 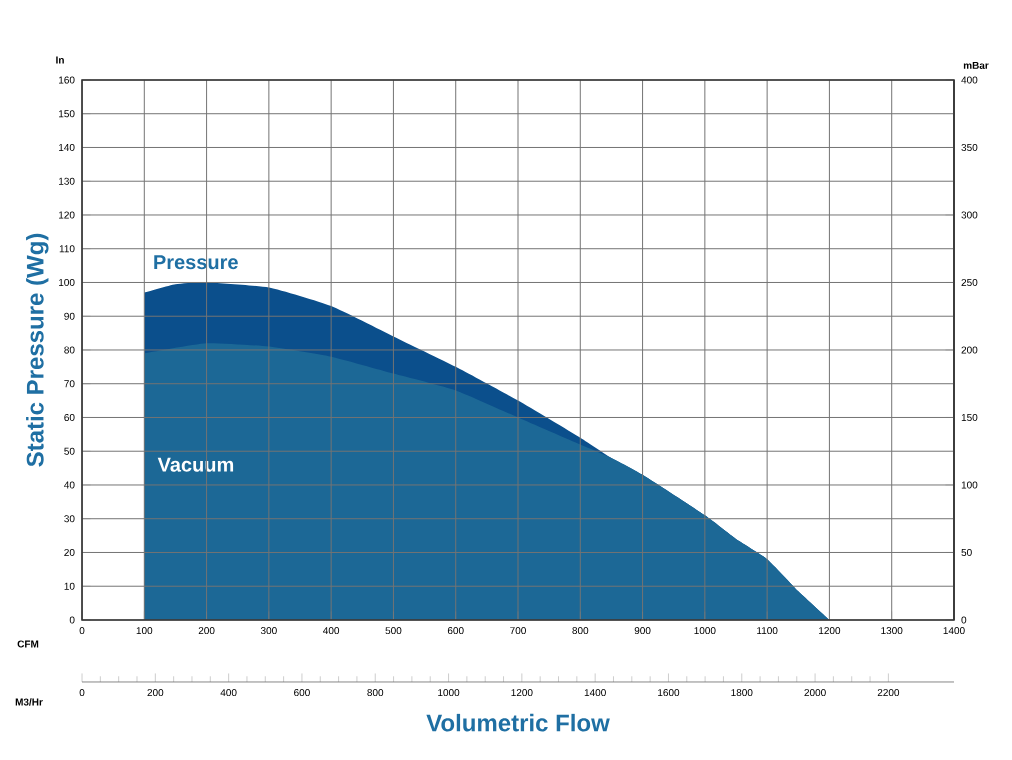 I want to click on series-label: Vacuum, so click(x=195, y=464).